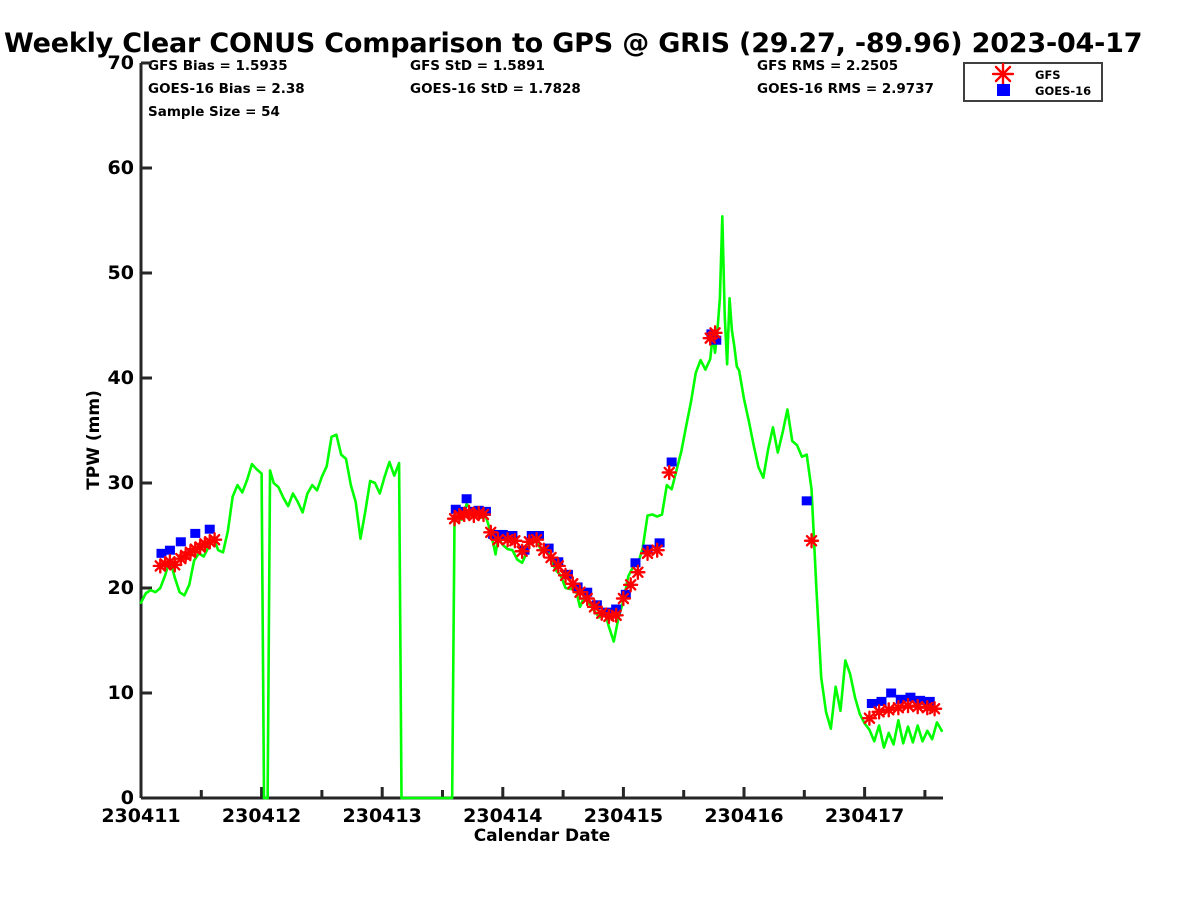 The width and height of the screenshot is (1200, 900). What do you see at coordinates (120, 378) in the screenshot?
I see `y-tick-40: 40` at bounding box center [120, 378].